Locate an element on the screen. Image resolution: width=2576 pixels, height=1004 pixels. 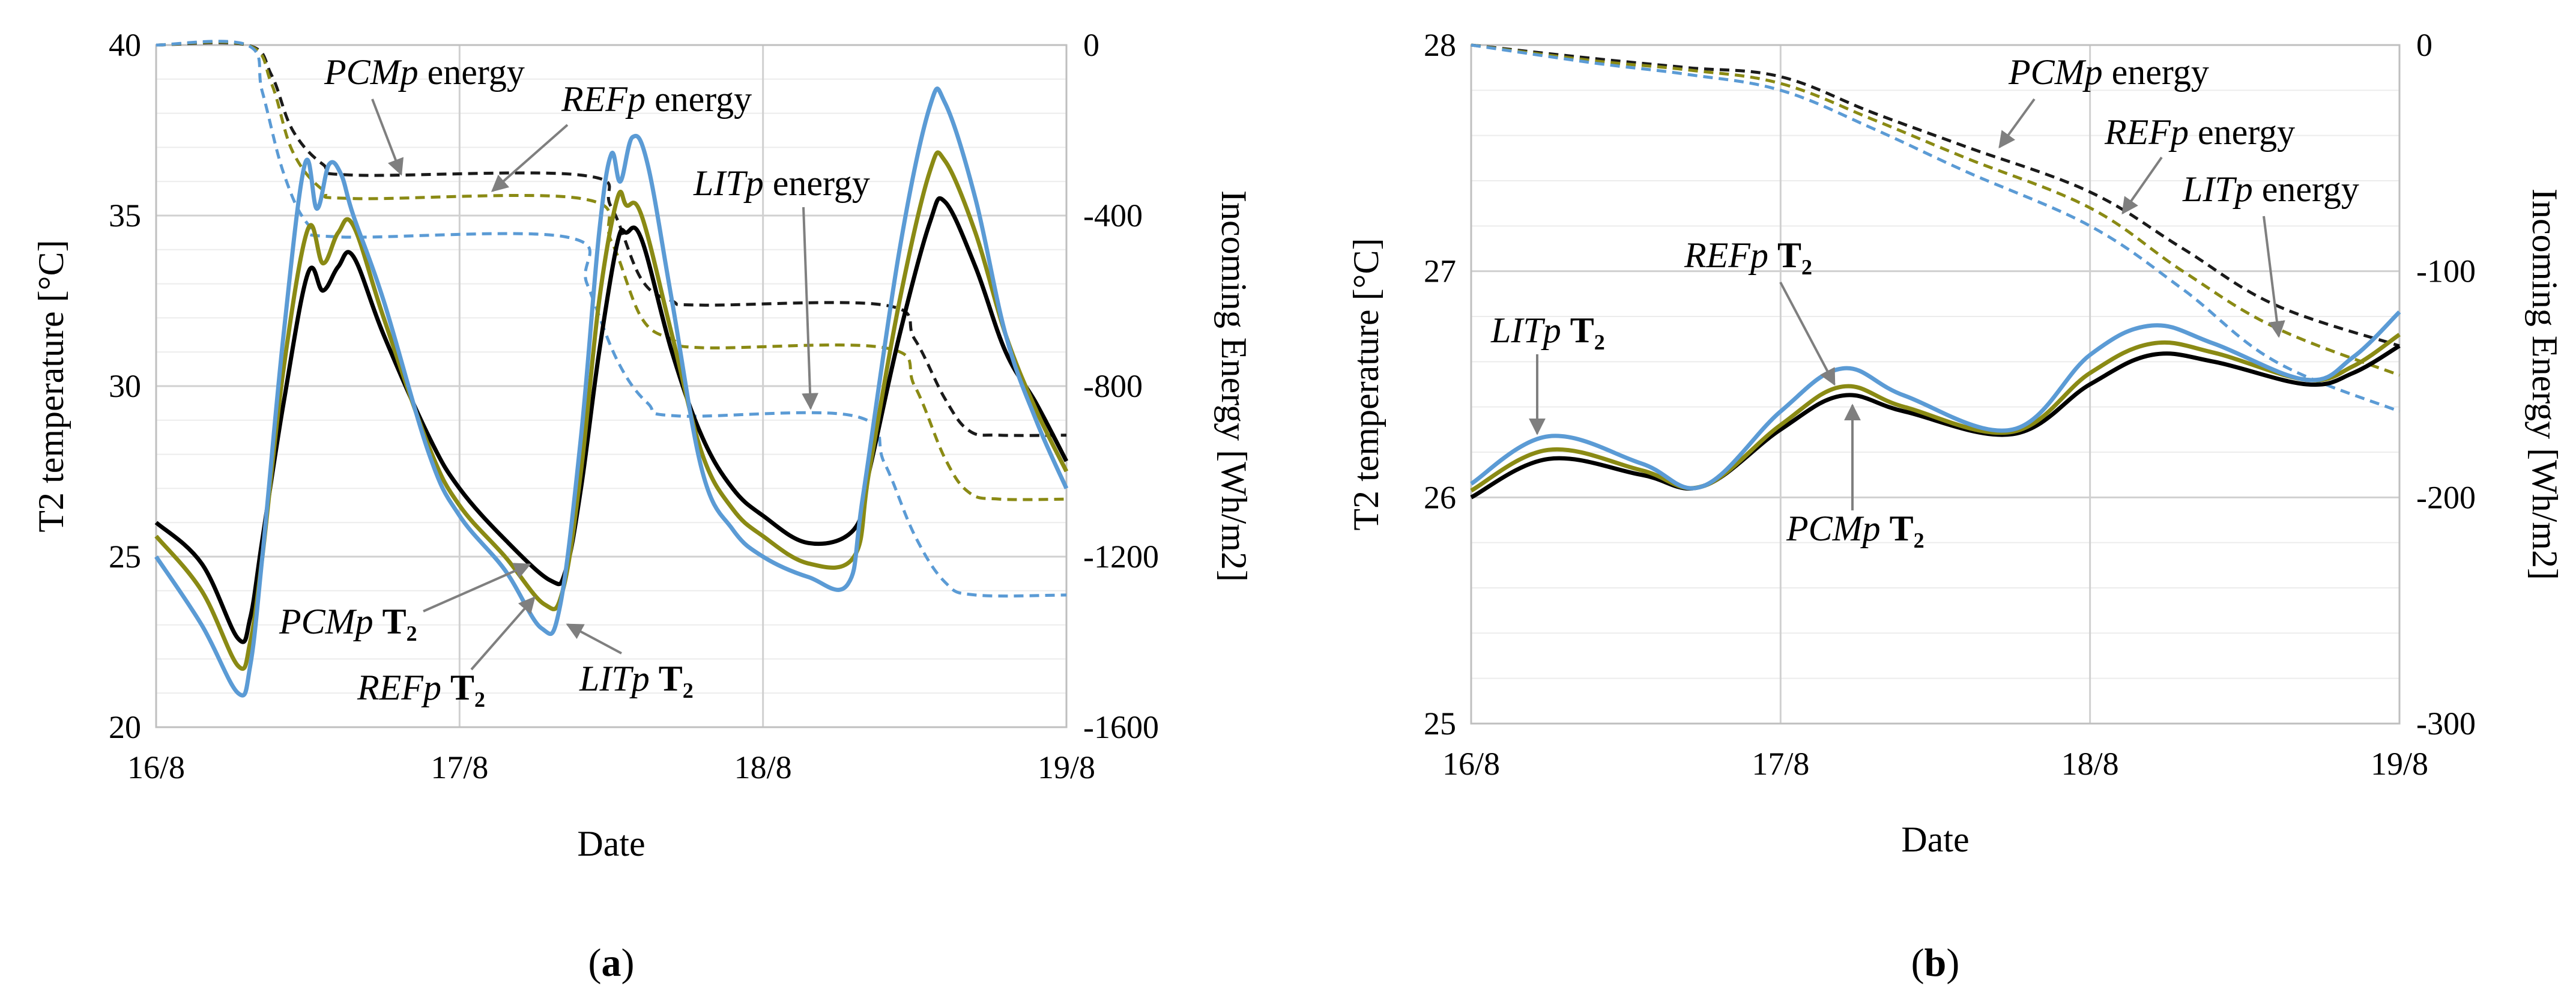
panel-b-x-axis-label: Date is located at coordinates (1935, 839).